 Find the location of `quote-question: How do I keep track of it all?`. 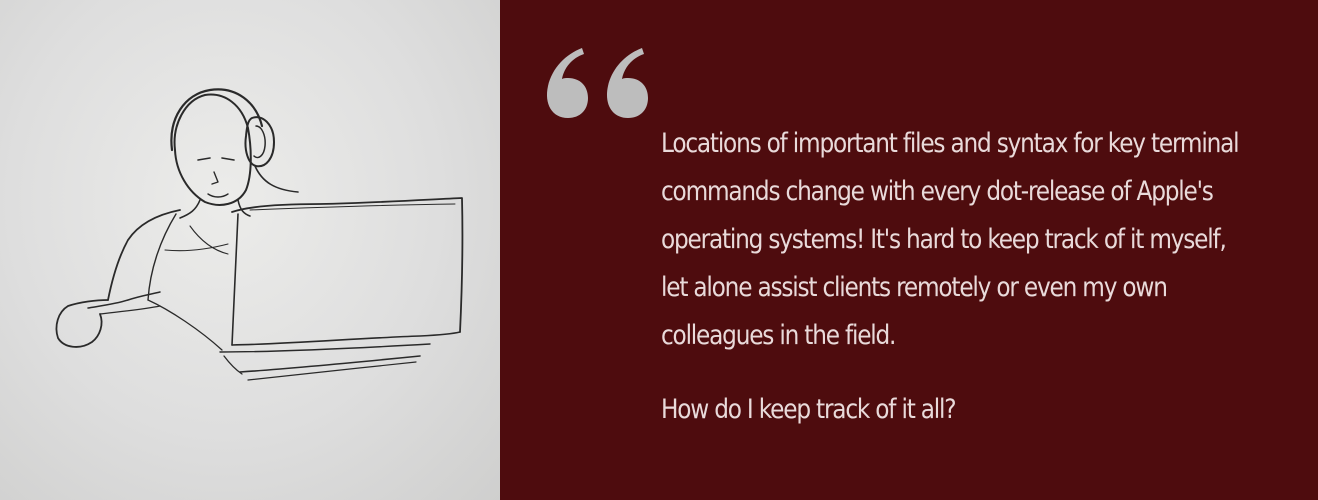

quote-question: How do I keep track of it all? is located at coordinates (809, 409).